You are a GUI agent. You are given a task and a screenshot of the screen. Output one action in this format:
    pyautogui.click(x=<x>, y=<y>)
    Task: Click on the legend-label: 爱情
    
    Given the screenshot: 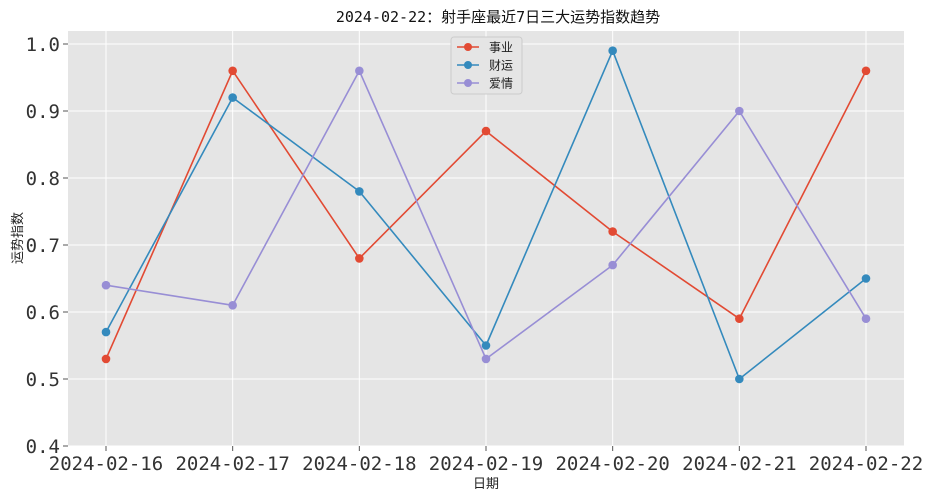 What is the action you would take?
    pyautogui.click(x=501, y=84)
    